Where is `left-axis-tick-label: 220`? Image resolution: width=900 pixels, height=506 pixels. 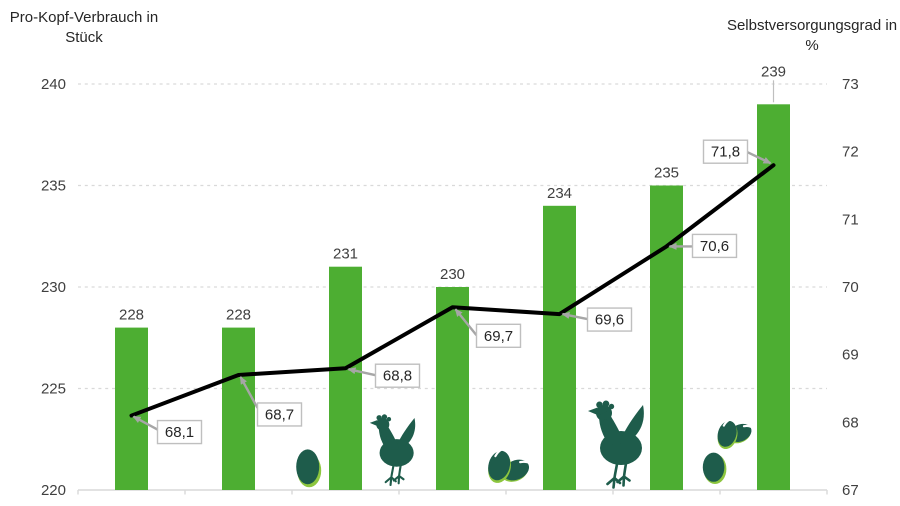 left-axis-tick-label: 220 is located at coordinates (53, 490).